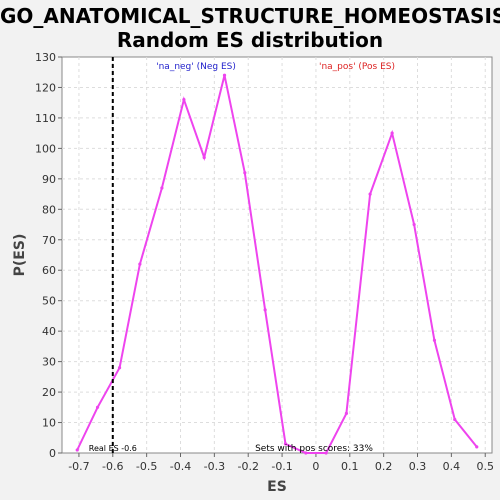 This screenshot has width=500, height=500. I want to click on y-axis-label: P(ES), so click(20, 255).